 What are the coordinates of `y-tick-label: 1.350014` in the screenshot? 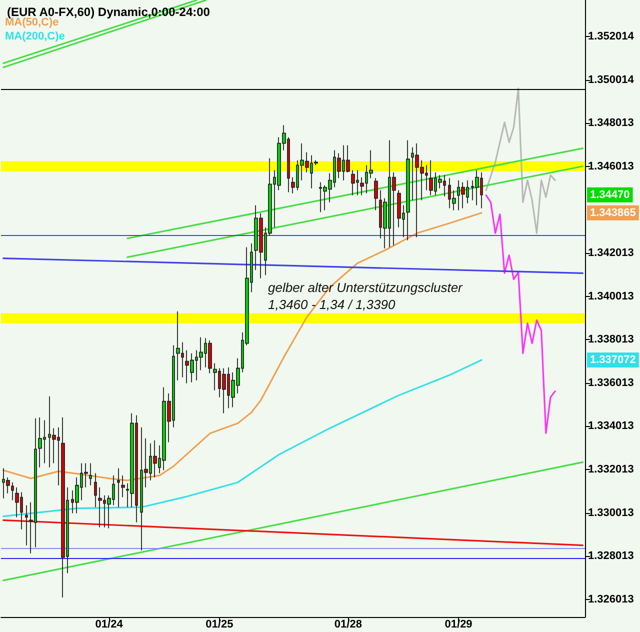 It's located at (611, 80).